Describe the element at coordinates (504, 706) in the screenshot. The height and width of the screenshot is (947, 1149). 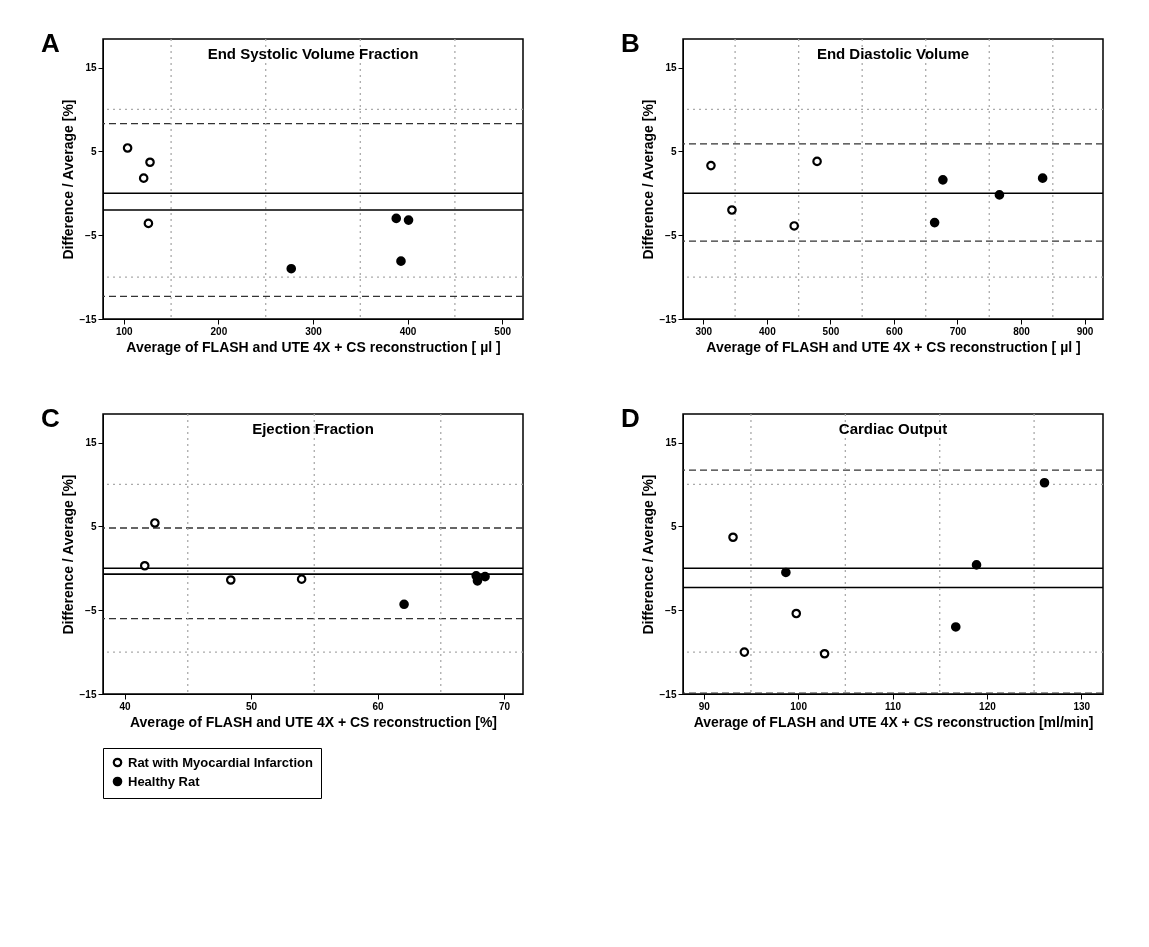
I see `x-tick-label: 70` at that location.